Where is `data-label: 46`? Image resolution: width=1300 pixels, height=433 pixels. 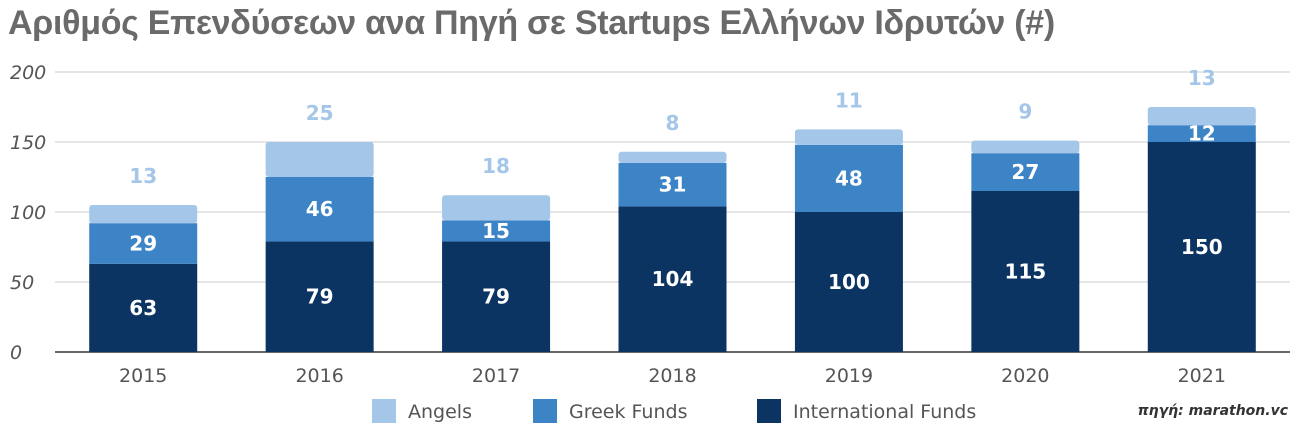 data-label: 46 is located at coordinates (320, 209).